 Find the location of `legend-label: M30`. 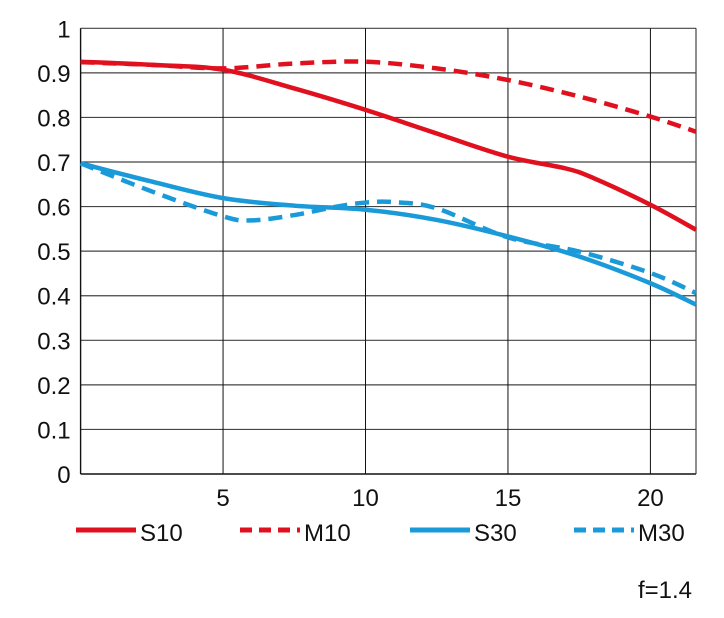

legend-label: M30 is located at coordinates (661, 533).